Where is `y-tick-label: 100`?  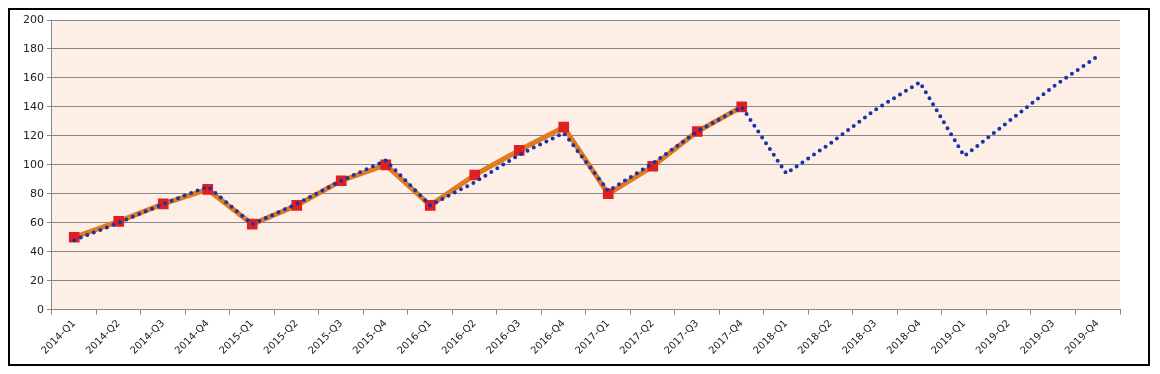
y-tick-label: 100 is located at coordinates (33, 164).